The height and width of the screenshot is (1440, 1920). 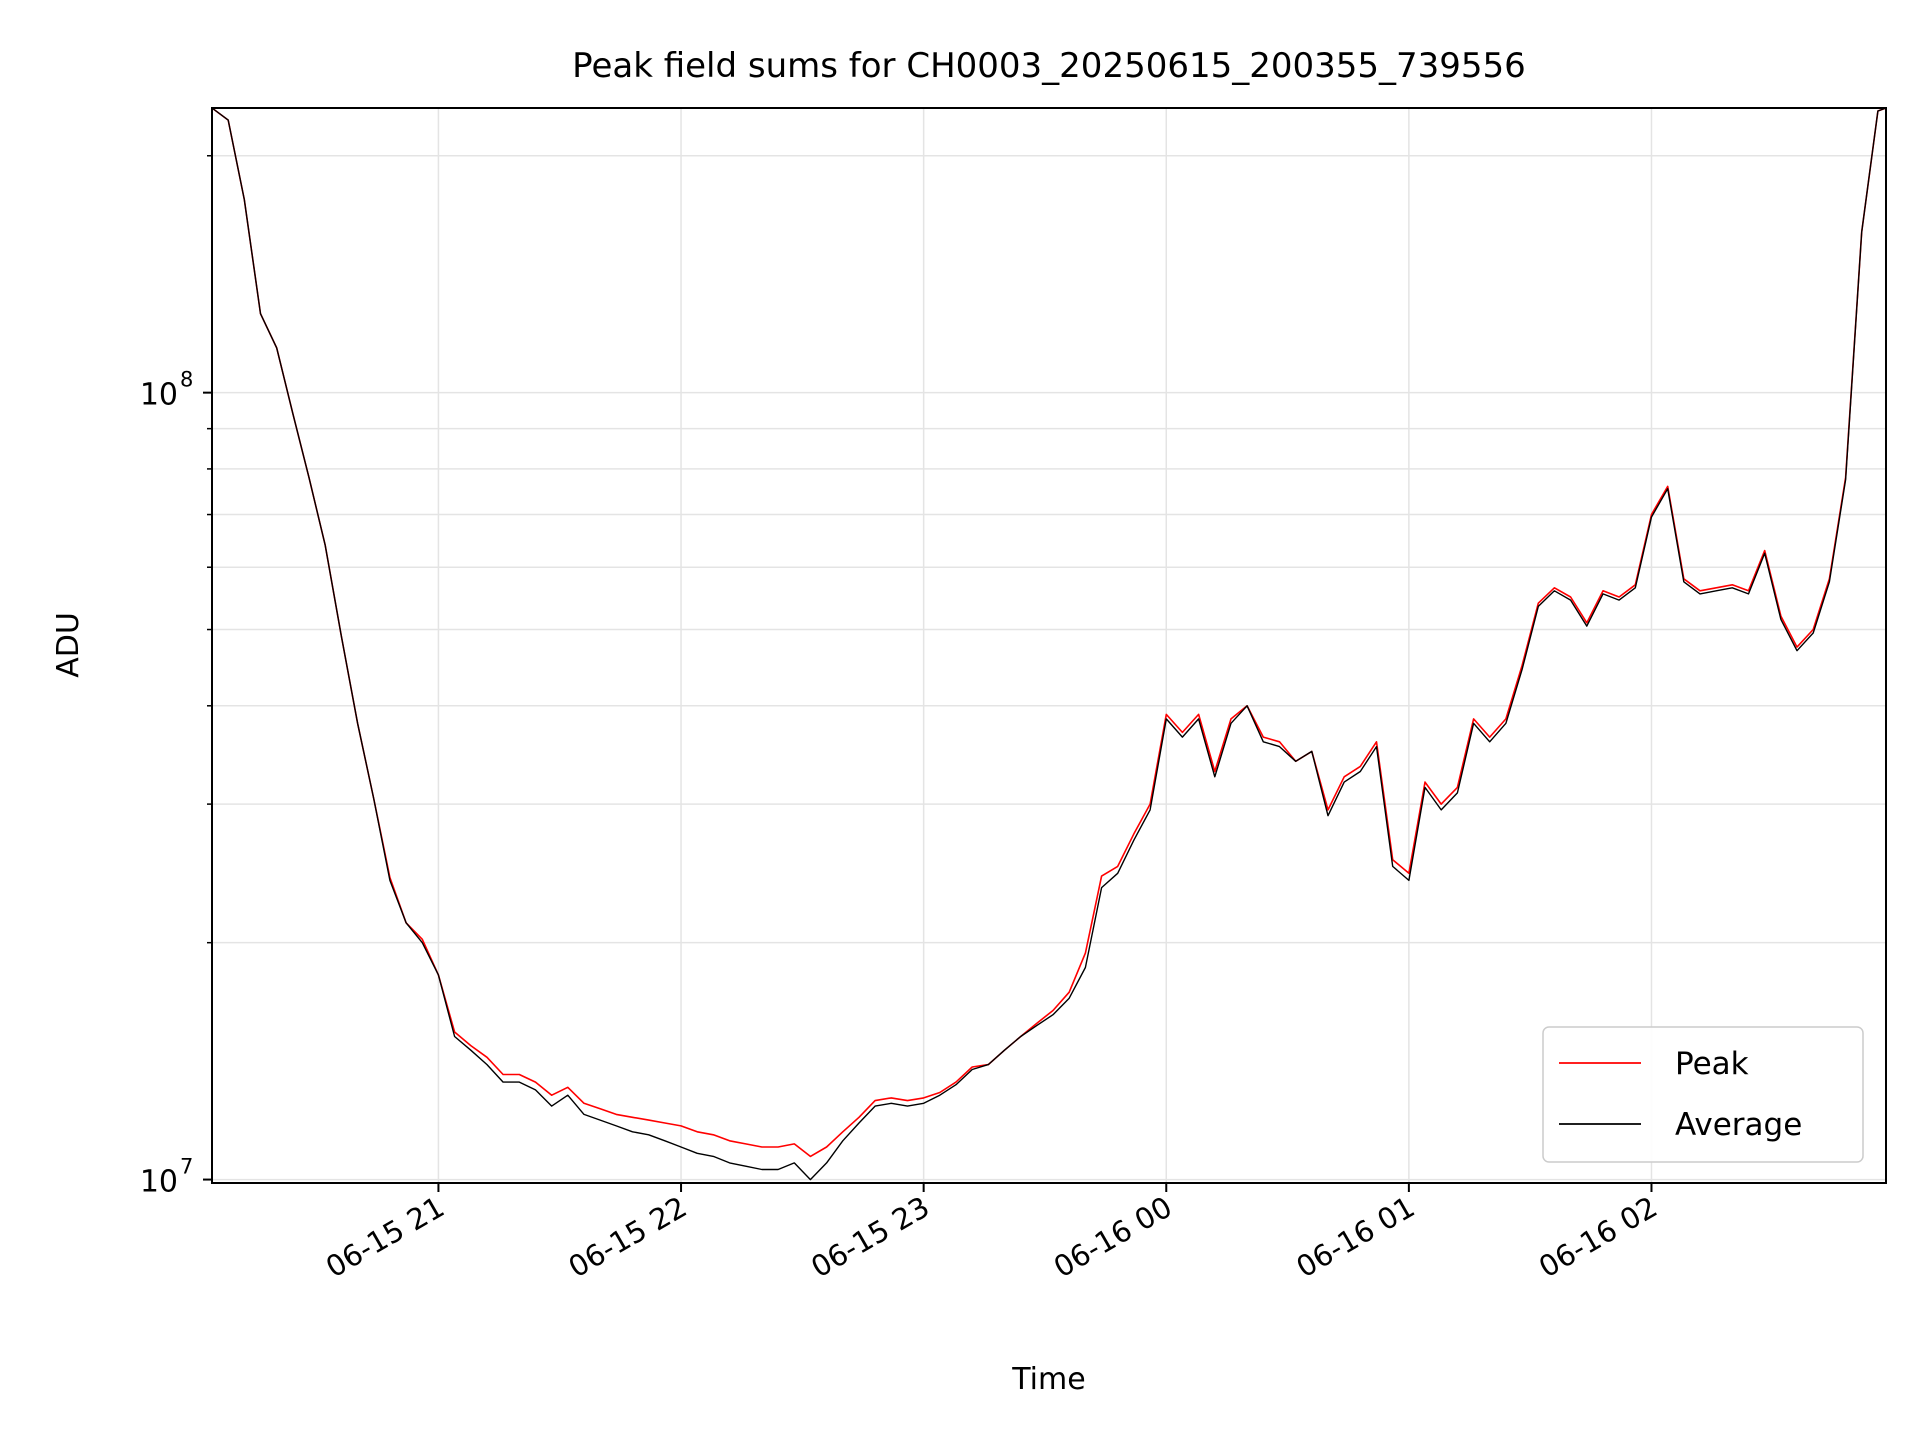 I want to click on legend: Peak Average, so click(x=1703, y=1094).